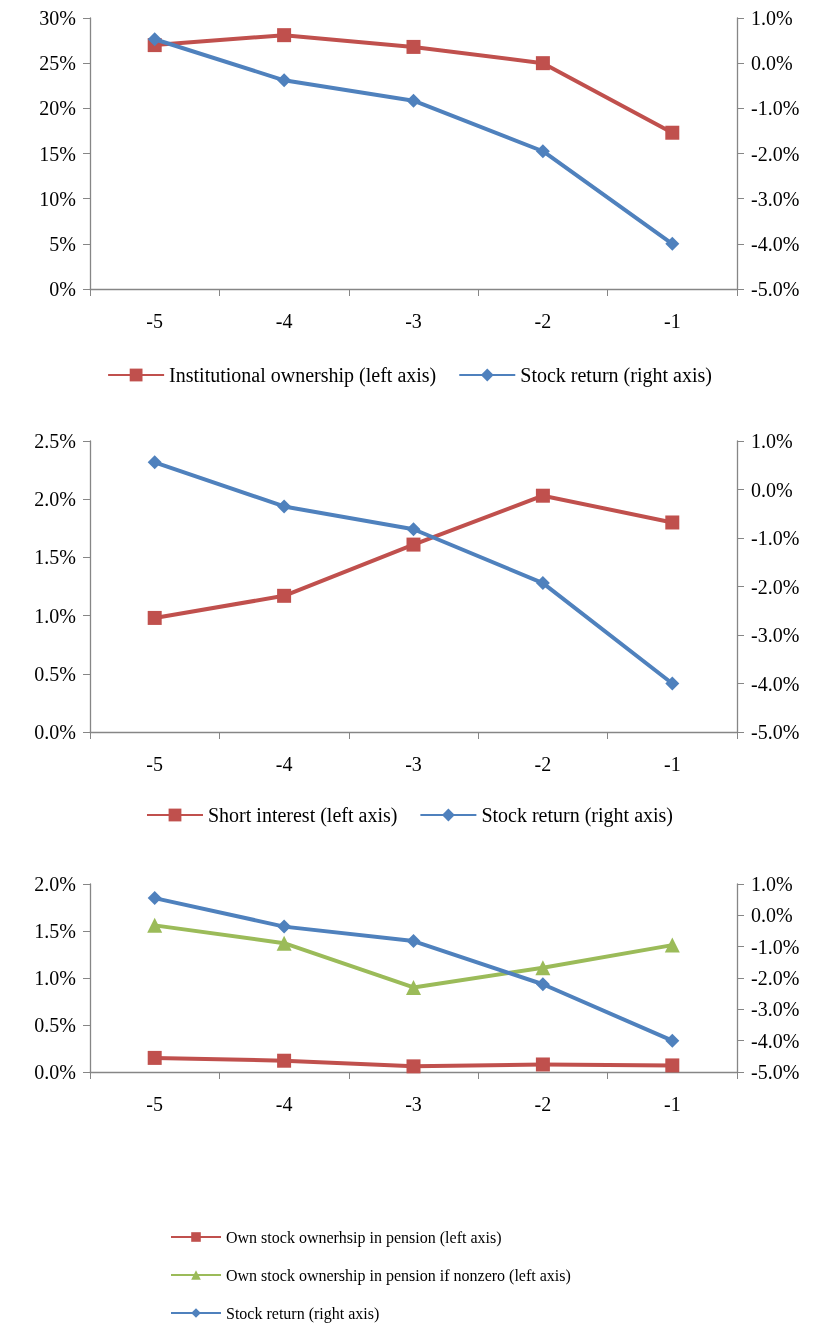 The height and width of the screenshot is (1329, 819). Describe the element at coordinates (302, 815) in the screenshot. I see `legend-label: Short interest (left axis)` at that location.